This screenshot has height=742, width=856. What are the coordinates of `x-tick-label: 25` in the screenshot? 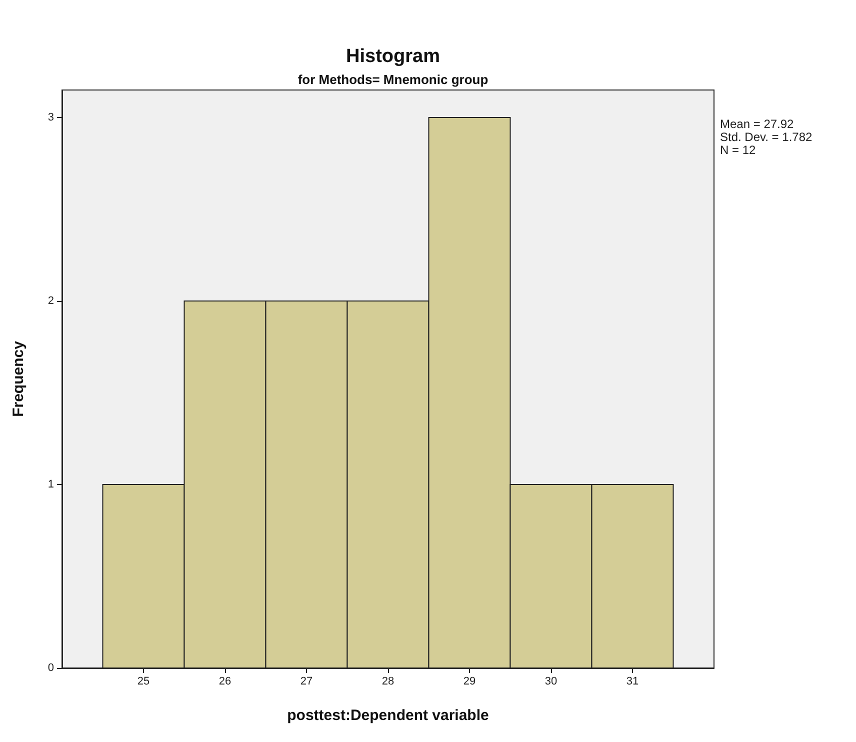 It's located at (143, 682).